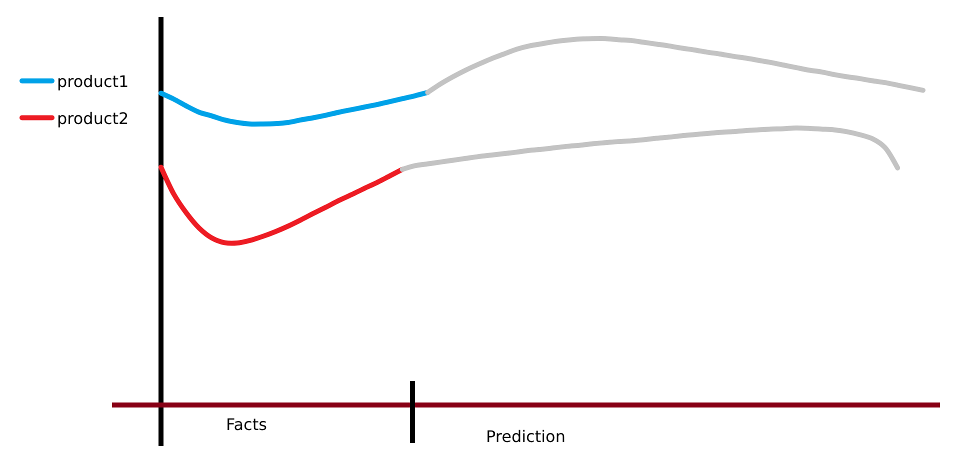  I want to click on text: Prediction, so click(526, 436).